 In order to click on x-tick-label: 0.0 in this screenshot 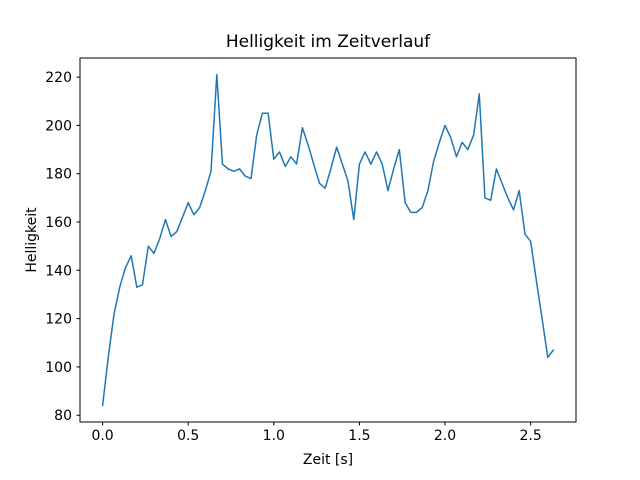, I will do `click(102, 436)`.